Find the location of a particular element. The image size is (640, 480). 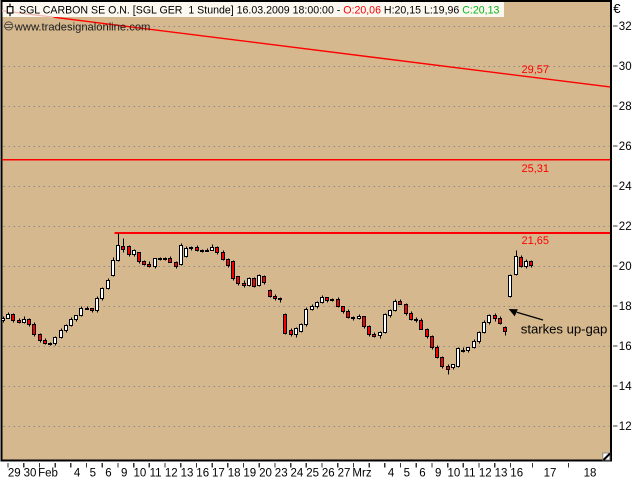

svg-text: 25 is located at coordinates (312, 474).